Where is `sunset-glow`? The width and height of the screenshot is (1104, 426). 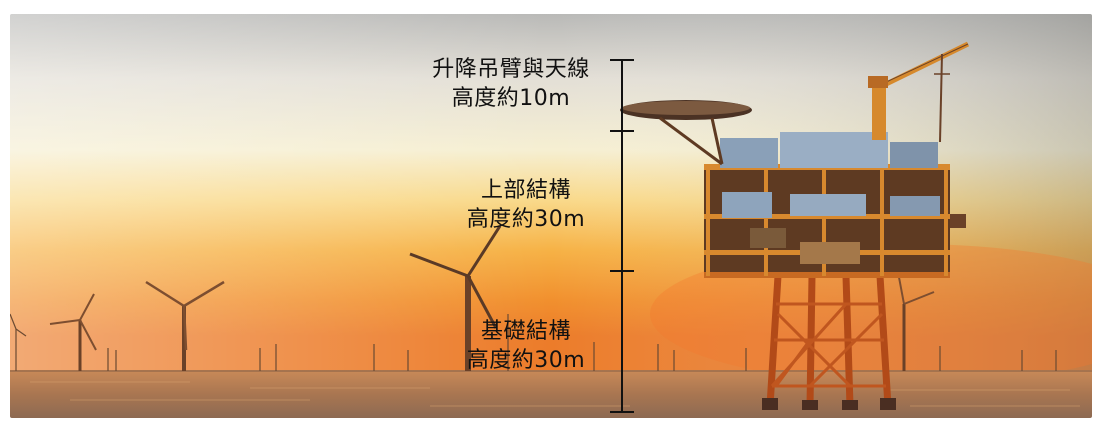 sunset-glow is located at coordinates (871, 314).